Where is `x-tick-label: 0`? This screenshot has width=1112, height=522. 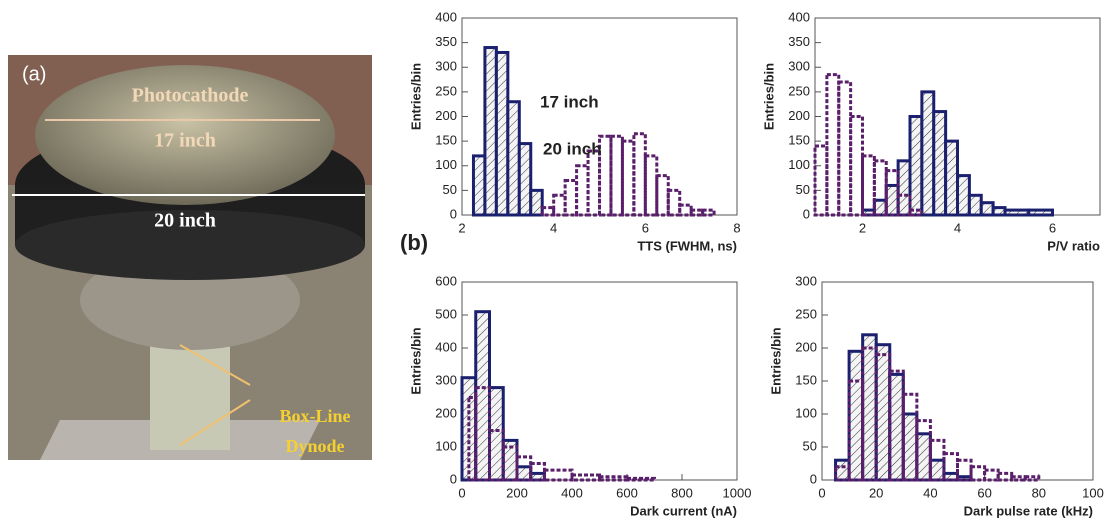 x-tick-label: 0 is located at coordinates (821, 492).